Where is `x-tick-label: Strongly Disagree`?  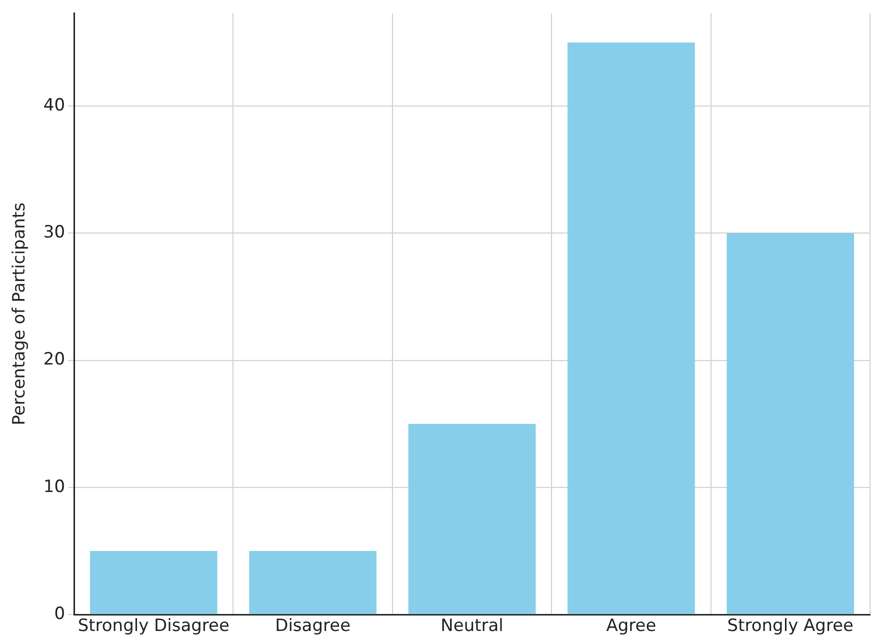
x-tick-label: Strongly Disagree is located at coordinates (154, 626).